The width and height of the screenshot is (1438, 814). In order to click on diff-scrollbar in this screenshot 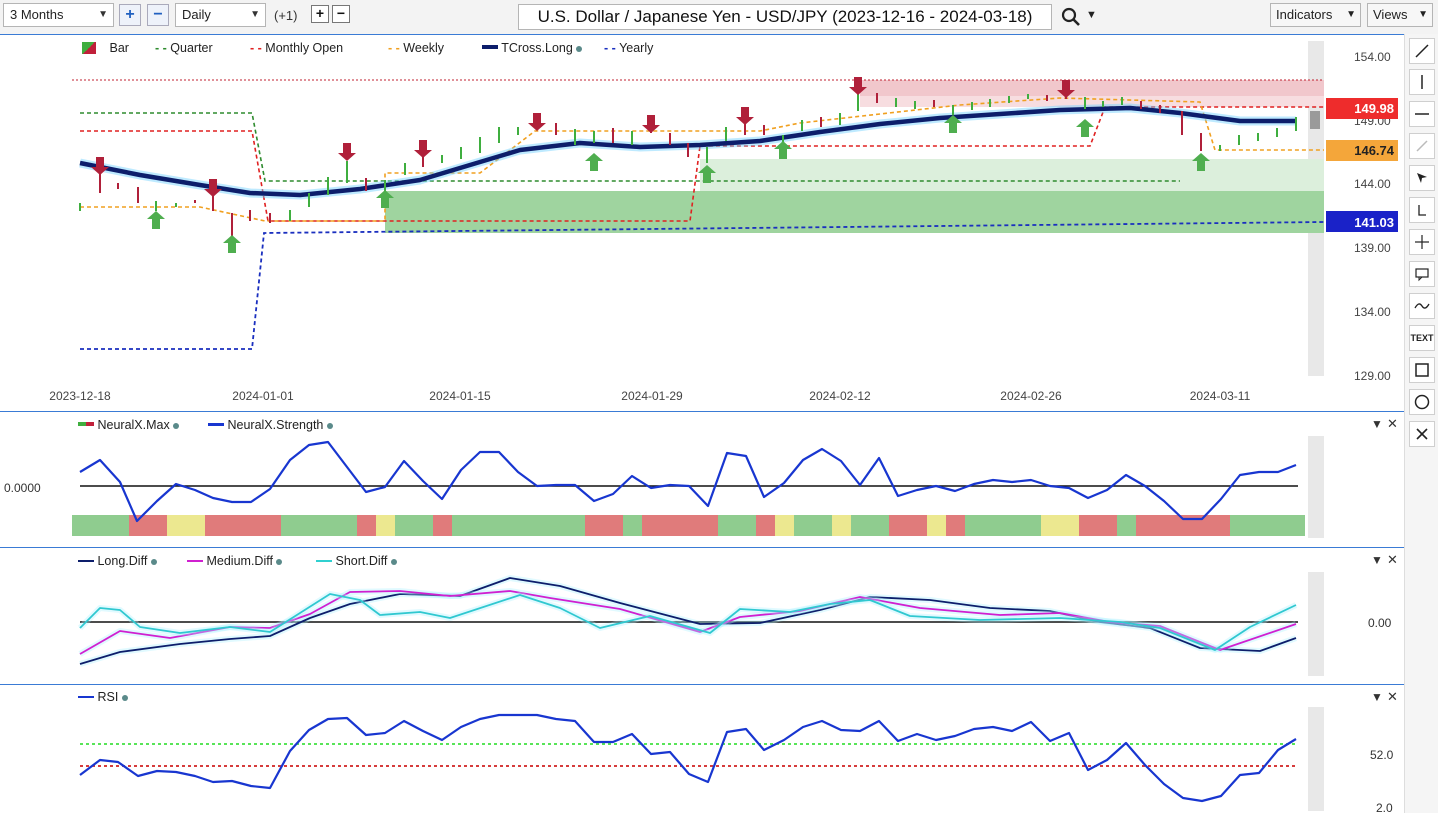, I will do `click(1316, 624)`.